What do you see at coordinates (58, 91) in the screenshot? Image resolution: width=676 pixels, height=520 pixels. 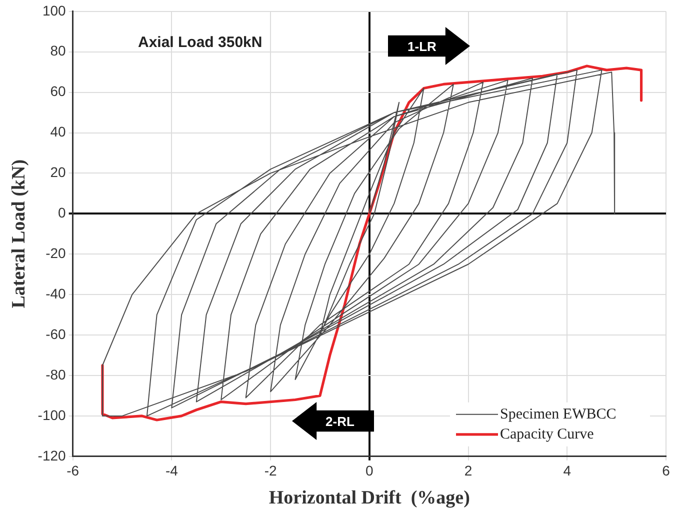 I see `y-tick-label: 60` at bounding box center [58, 91].